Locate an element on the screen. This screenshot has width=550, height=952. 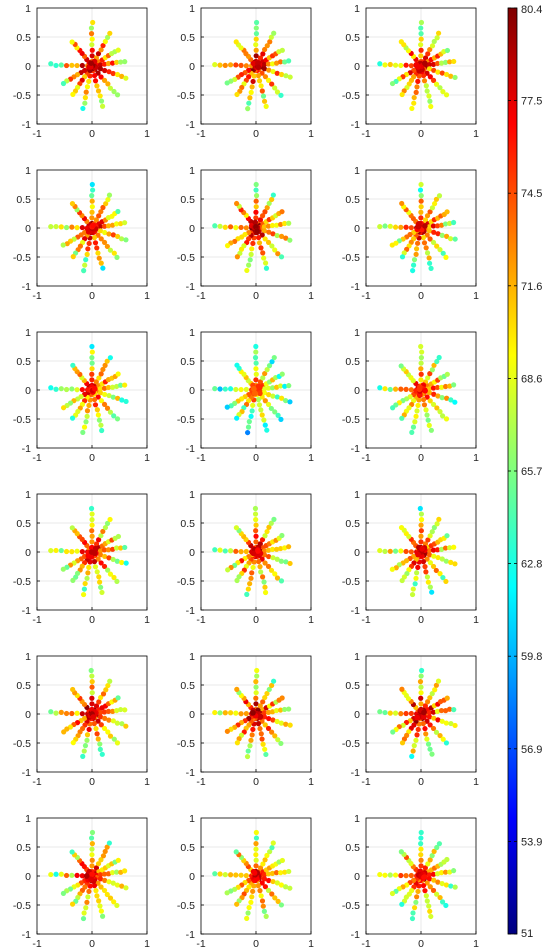
colorbar-tick-label: 77.5 is located at coordinates (531, 102).